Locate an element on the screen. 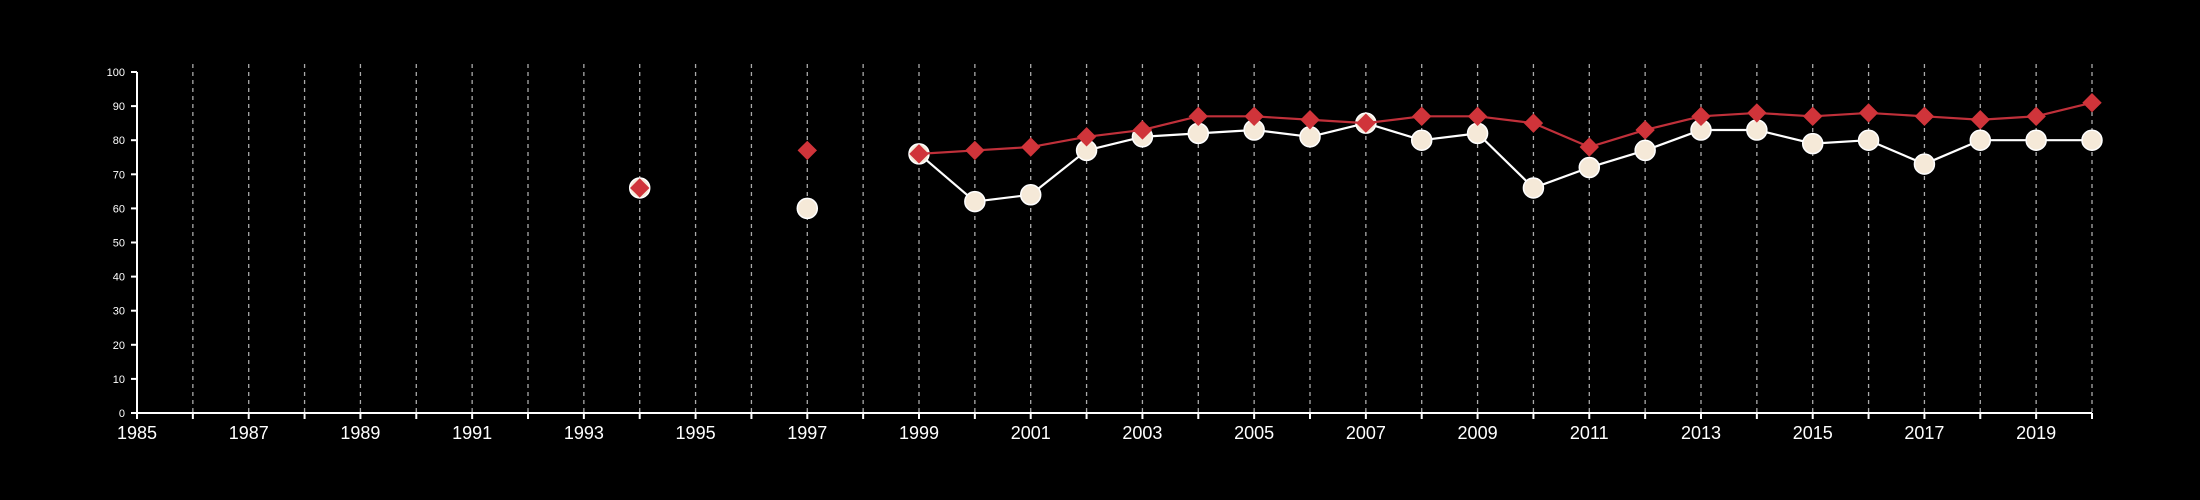 The width and height of the screenshot is (2200, 500). y-tick-label: 100 is located at coordinates (116, 73).